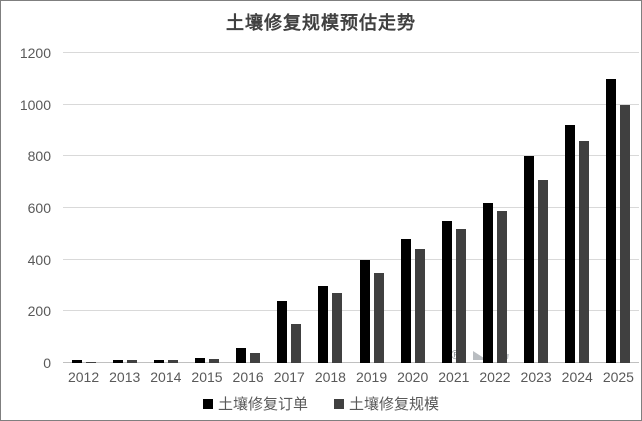  What do you see at coordinates (460, 295) in the screenshot?
I see `bar-scale-2021` at bounding box center [460, 295].